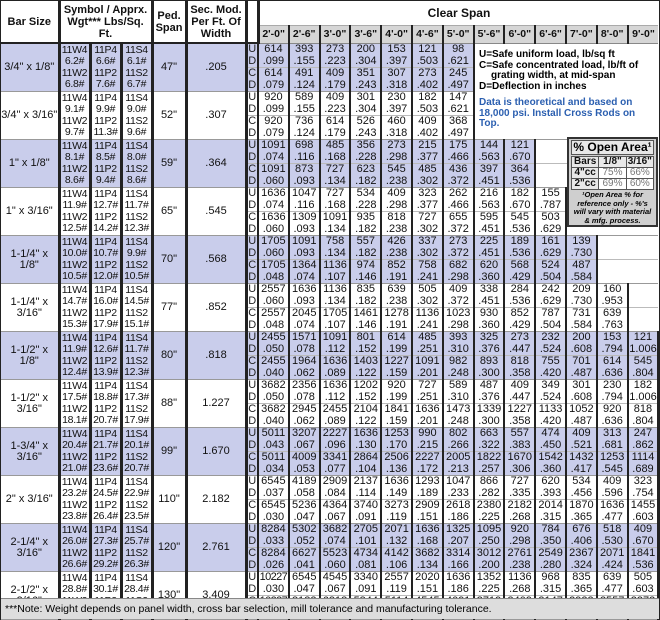 Image resolution: width=660 pixels, height=620 pixels. What do you see at coordinates (489, 205) in the screenshot?
I see `load-value-cell: .563` at bounding box center [489, 205].